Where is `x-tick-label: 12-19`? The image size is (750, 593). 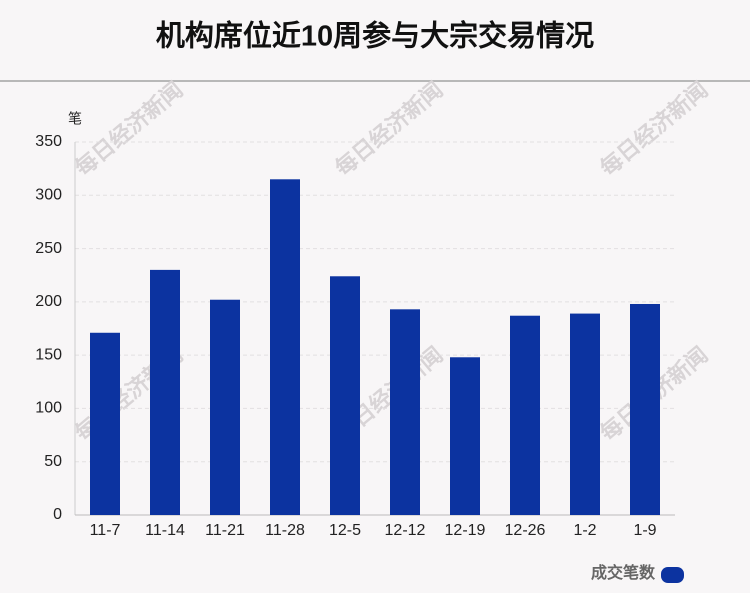
x-tick-label: 12-19 is located at coordinates (465, 530).